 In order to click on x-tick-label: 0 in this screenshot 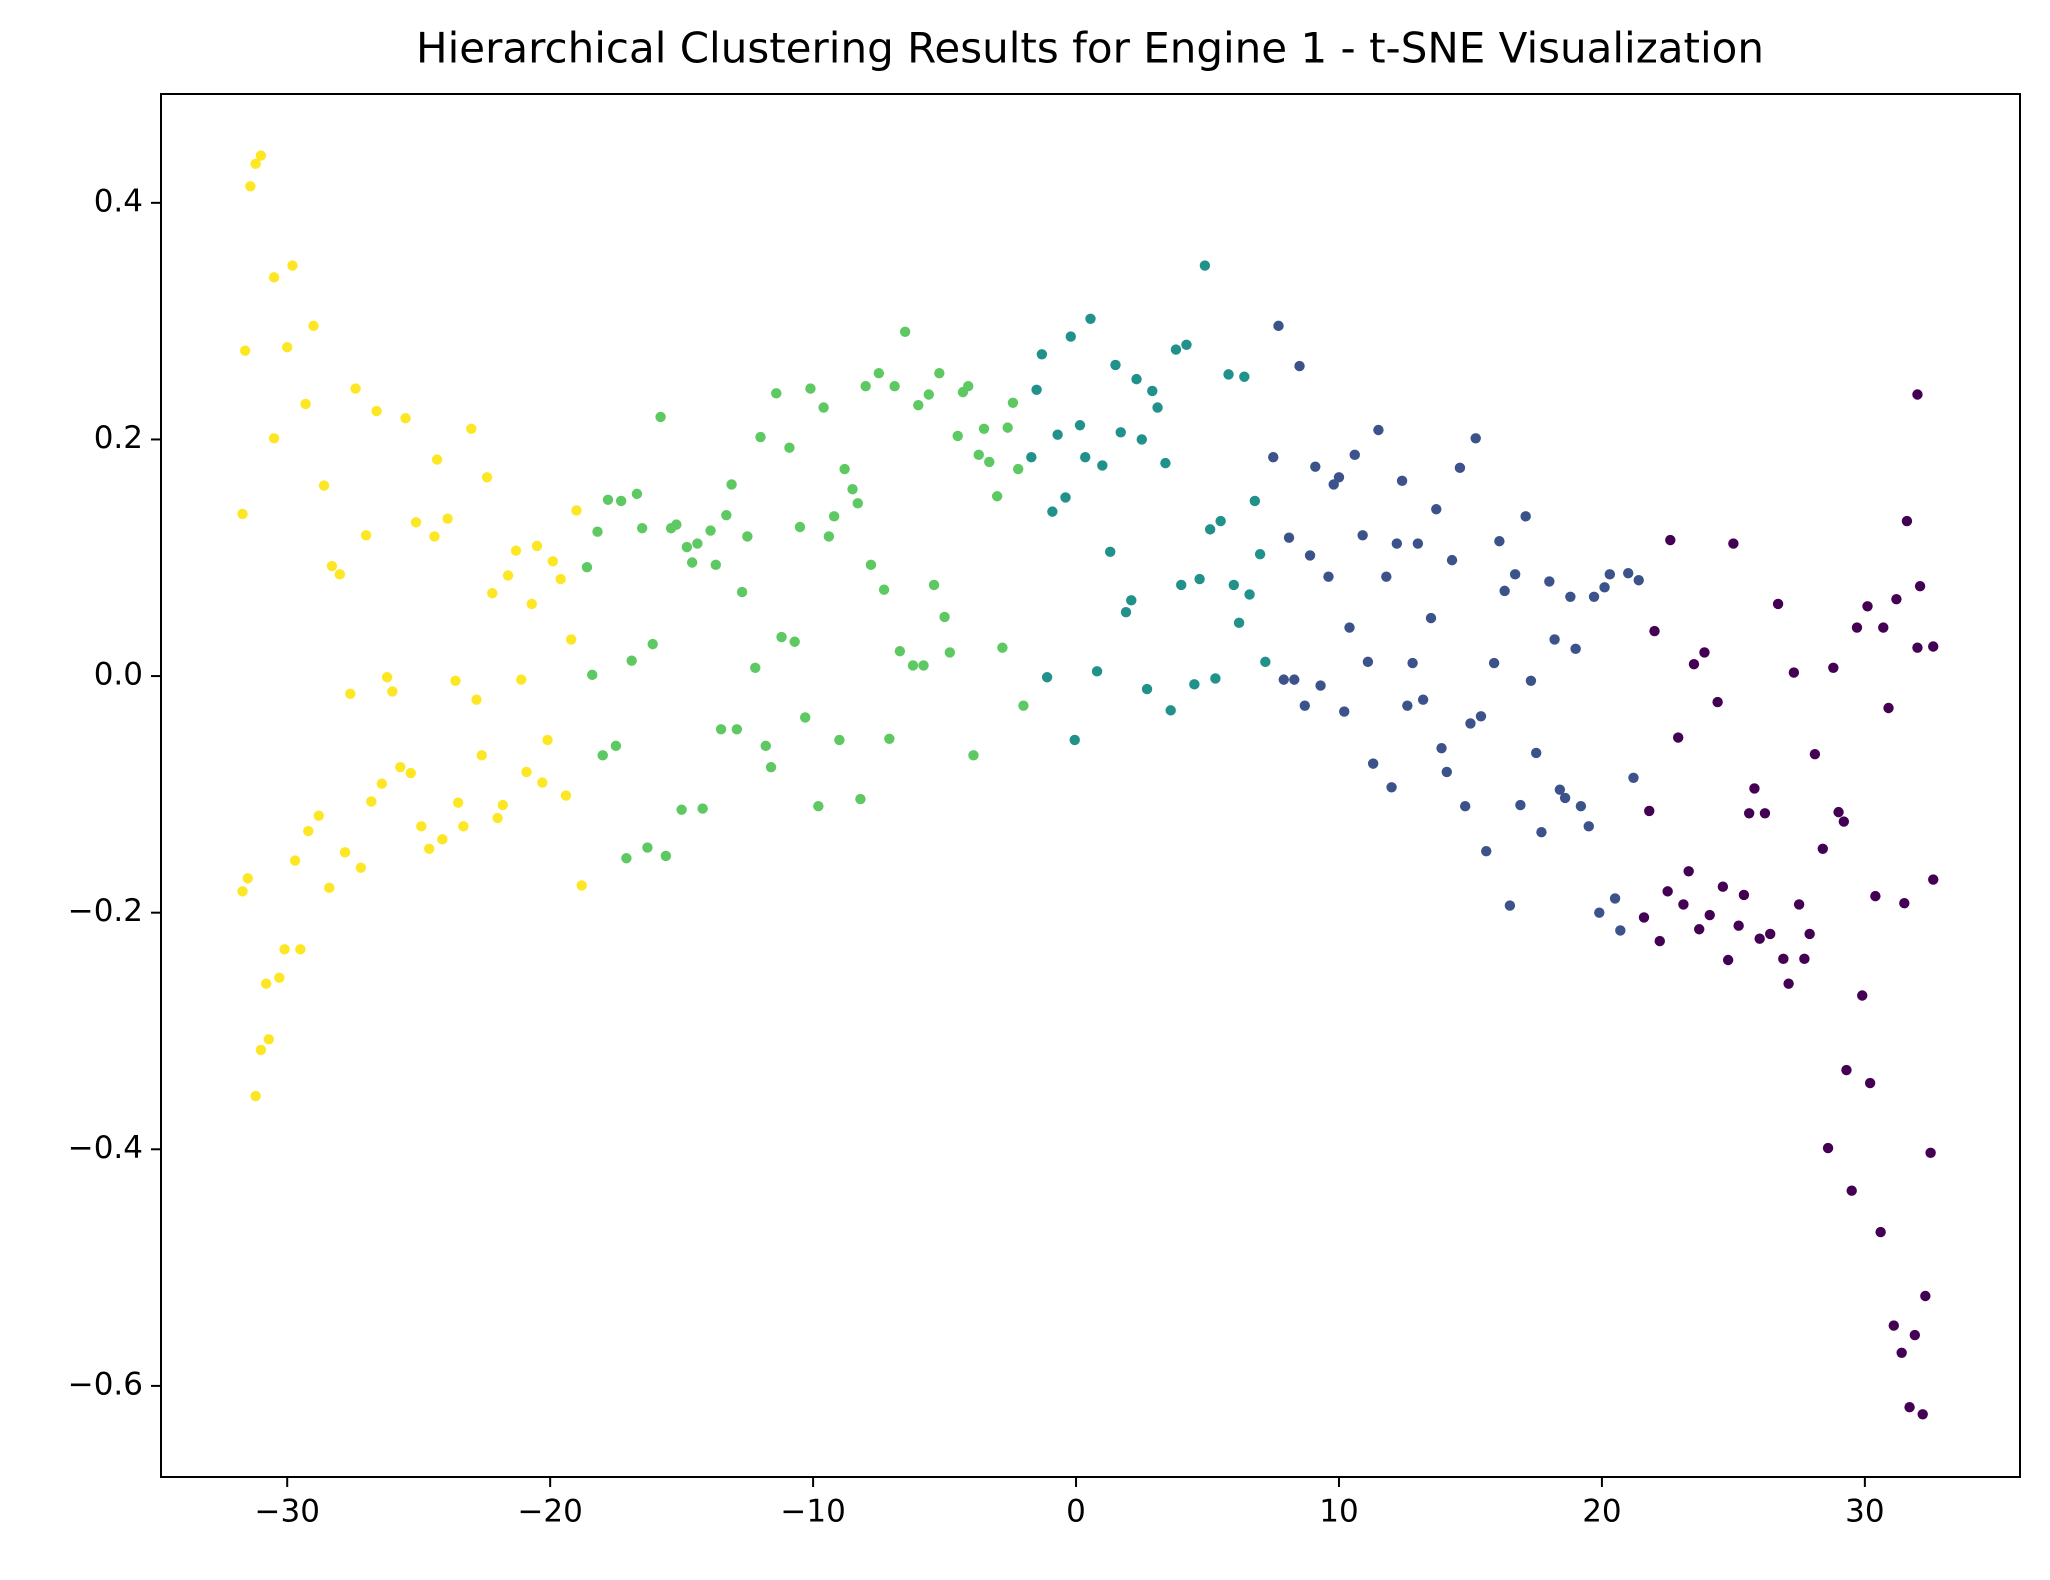, I will do `click(1076, 1512)`.